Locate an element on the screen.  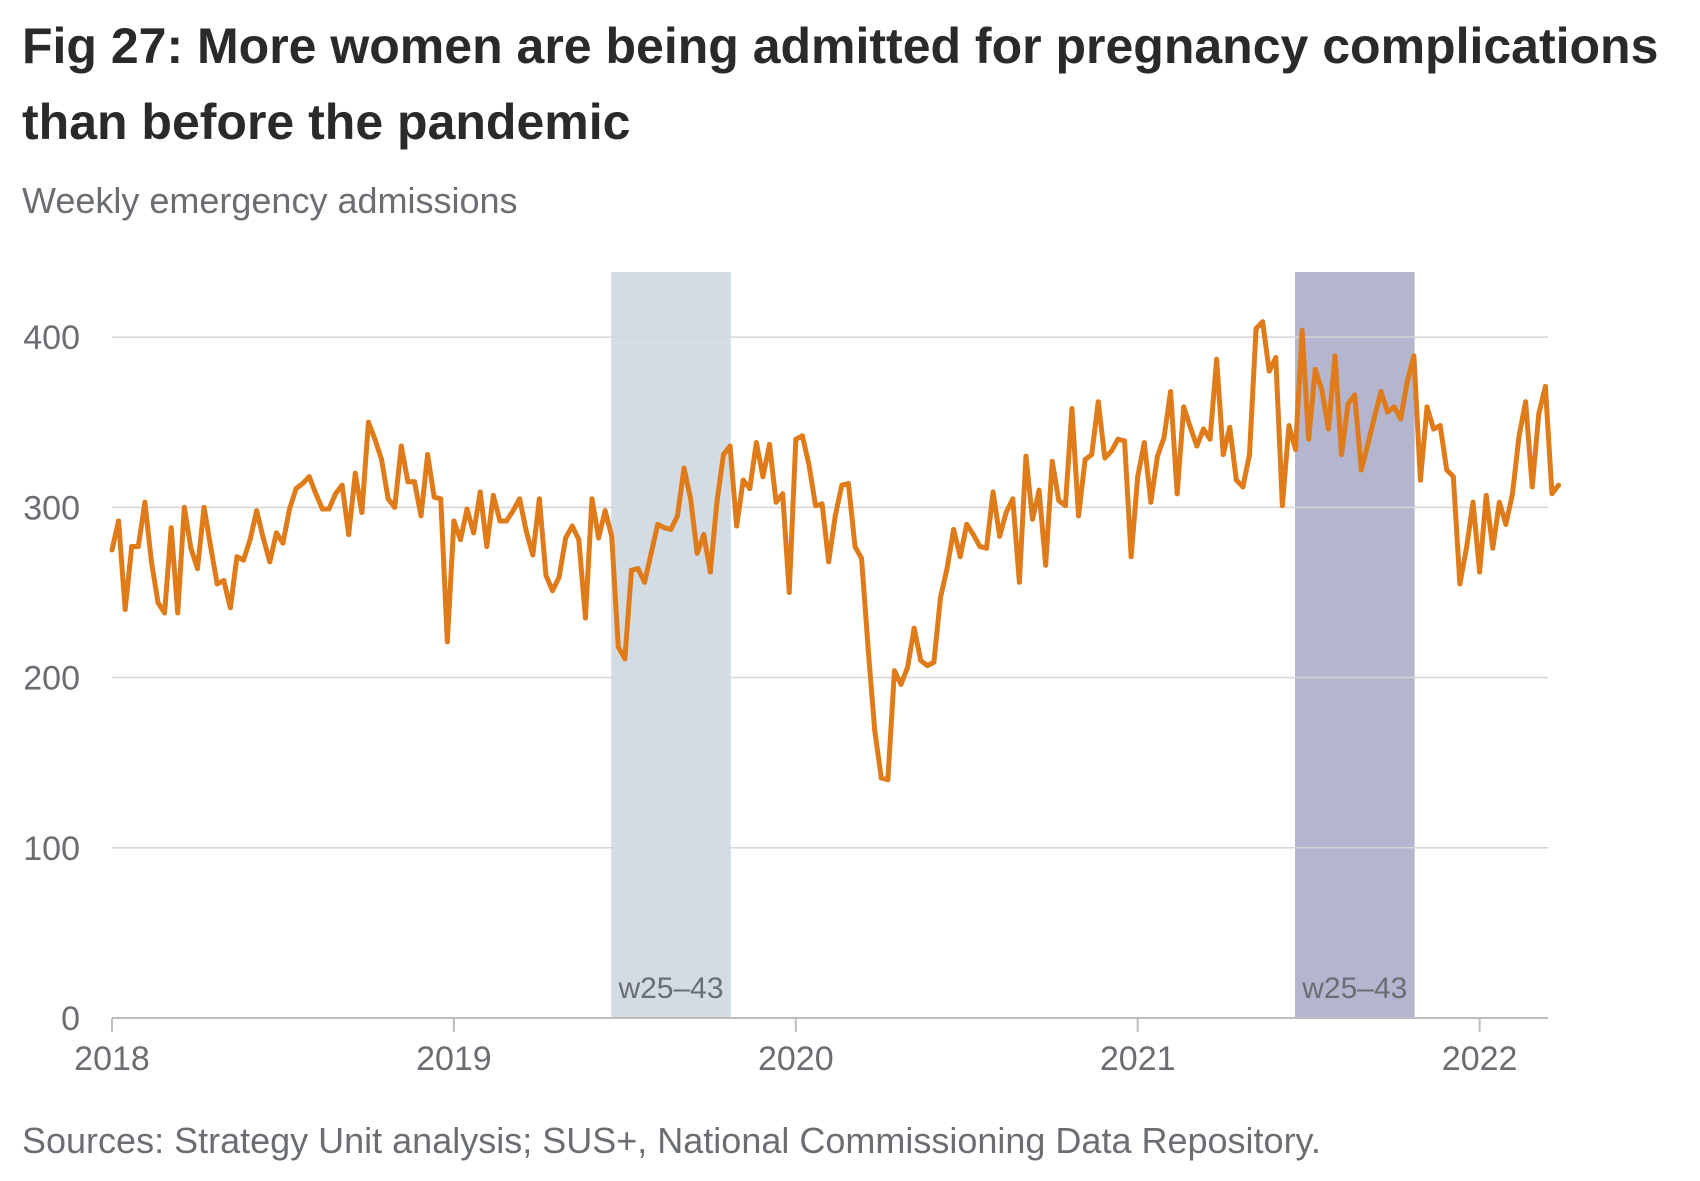
chart-subtitle: Weekly emergency admissions is located at coordinates (270, 200).